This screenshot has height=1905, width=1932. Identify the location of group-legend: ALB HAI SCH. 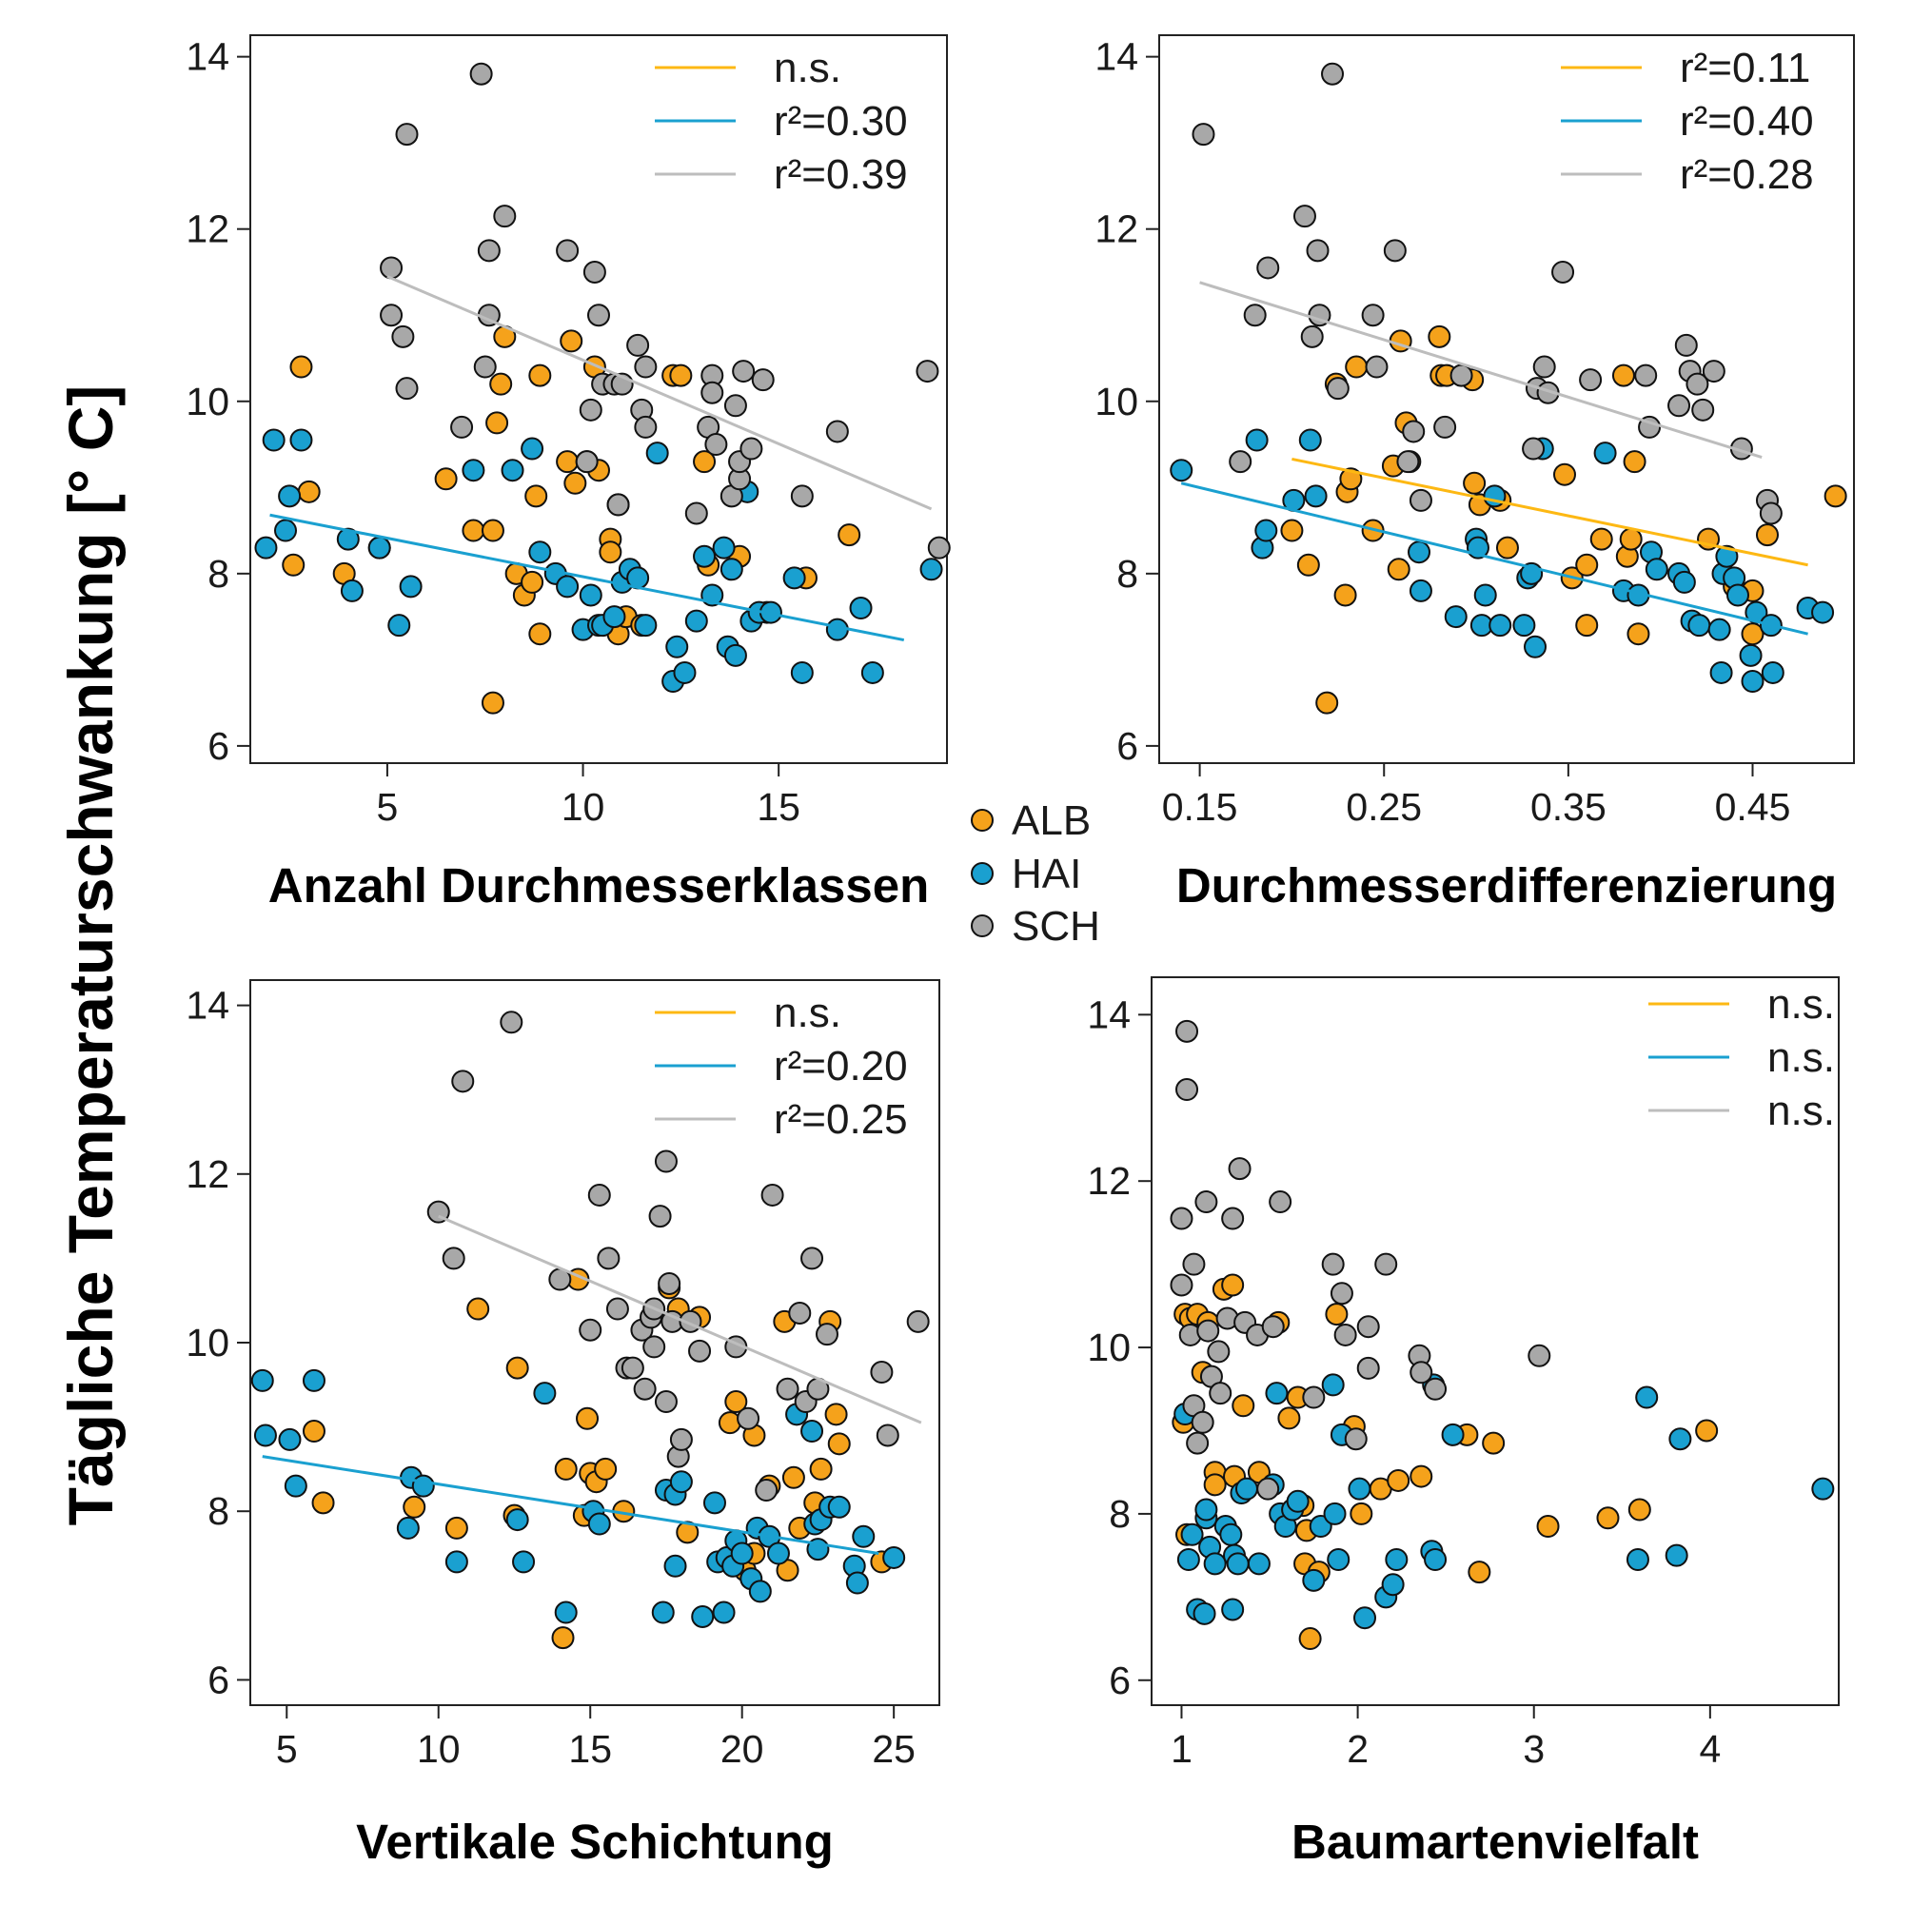
(1035, 873).